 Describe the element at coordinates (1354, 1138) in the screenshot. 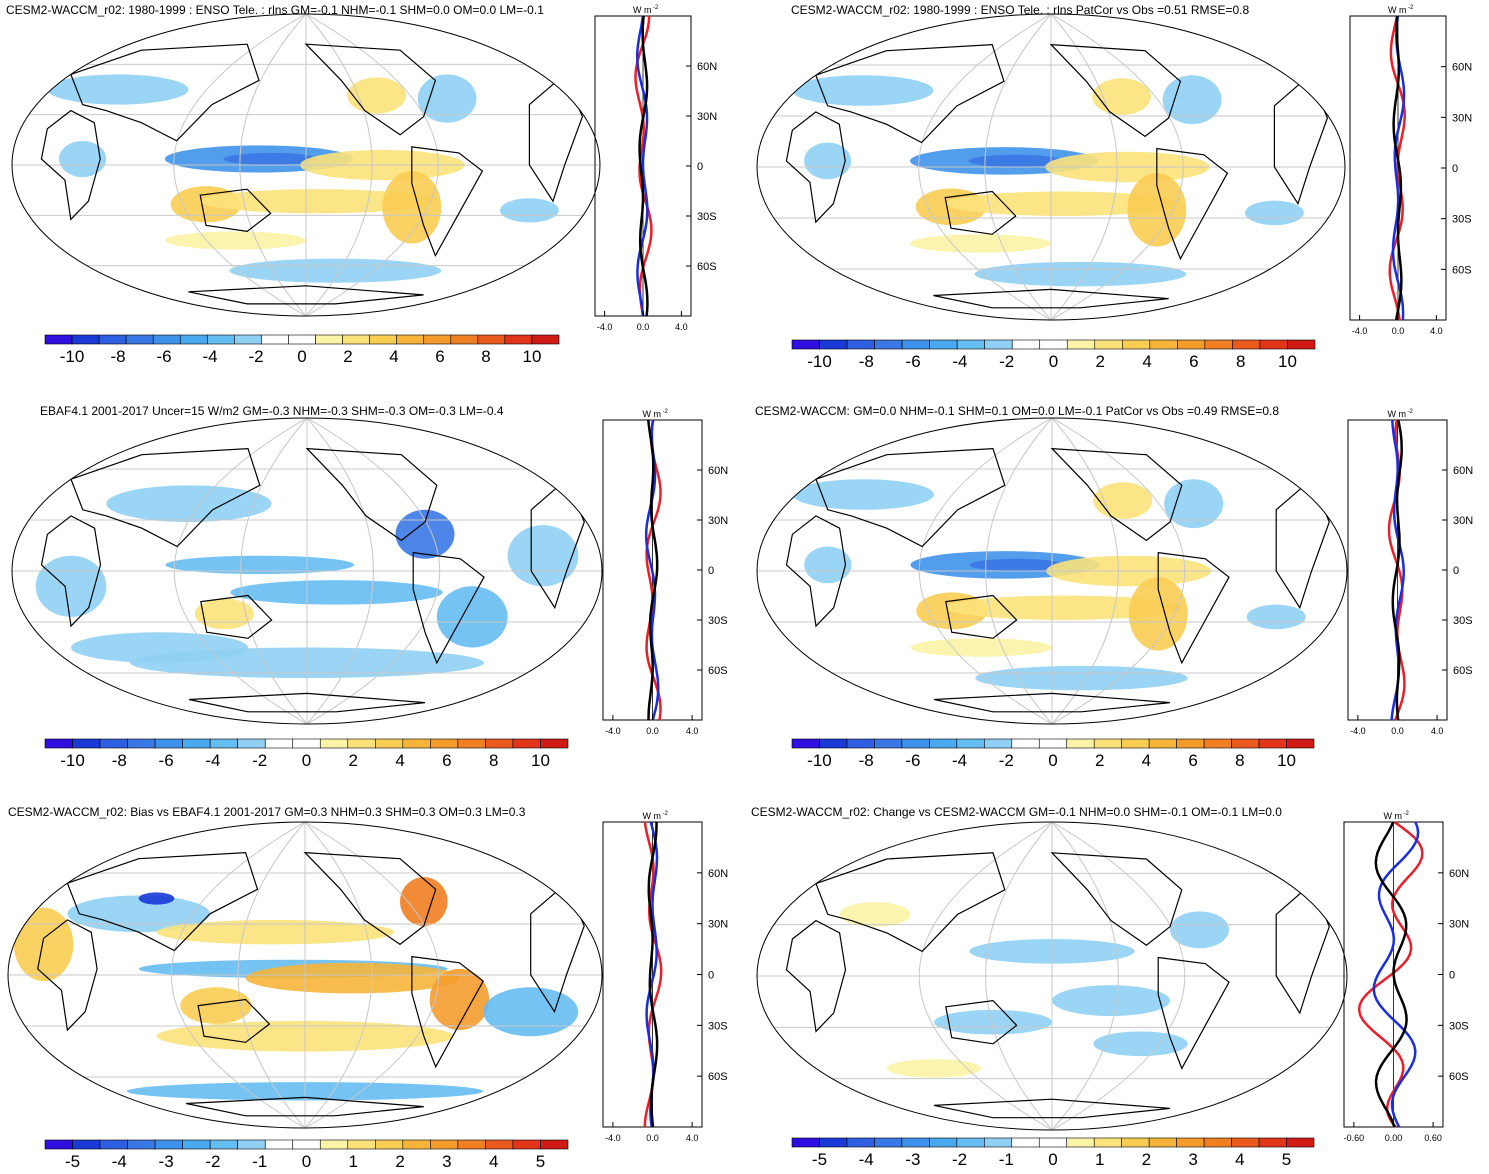

I see `x-tick-label: -0.60` at that location.